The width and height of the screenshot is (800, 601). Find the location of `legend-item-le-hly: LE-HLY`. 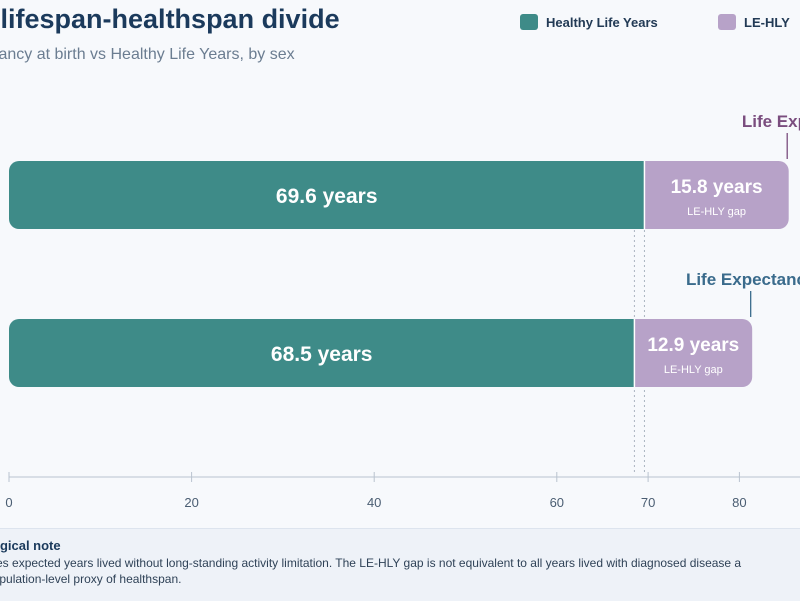

legend-item-le-hly: LE-HLY is located at coordinates (754, 22).